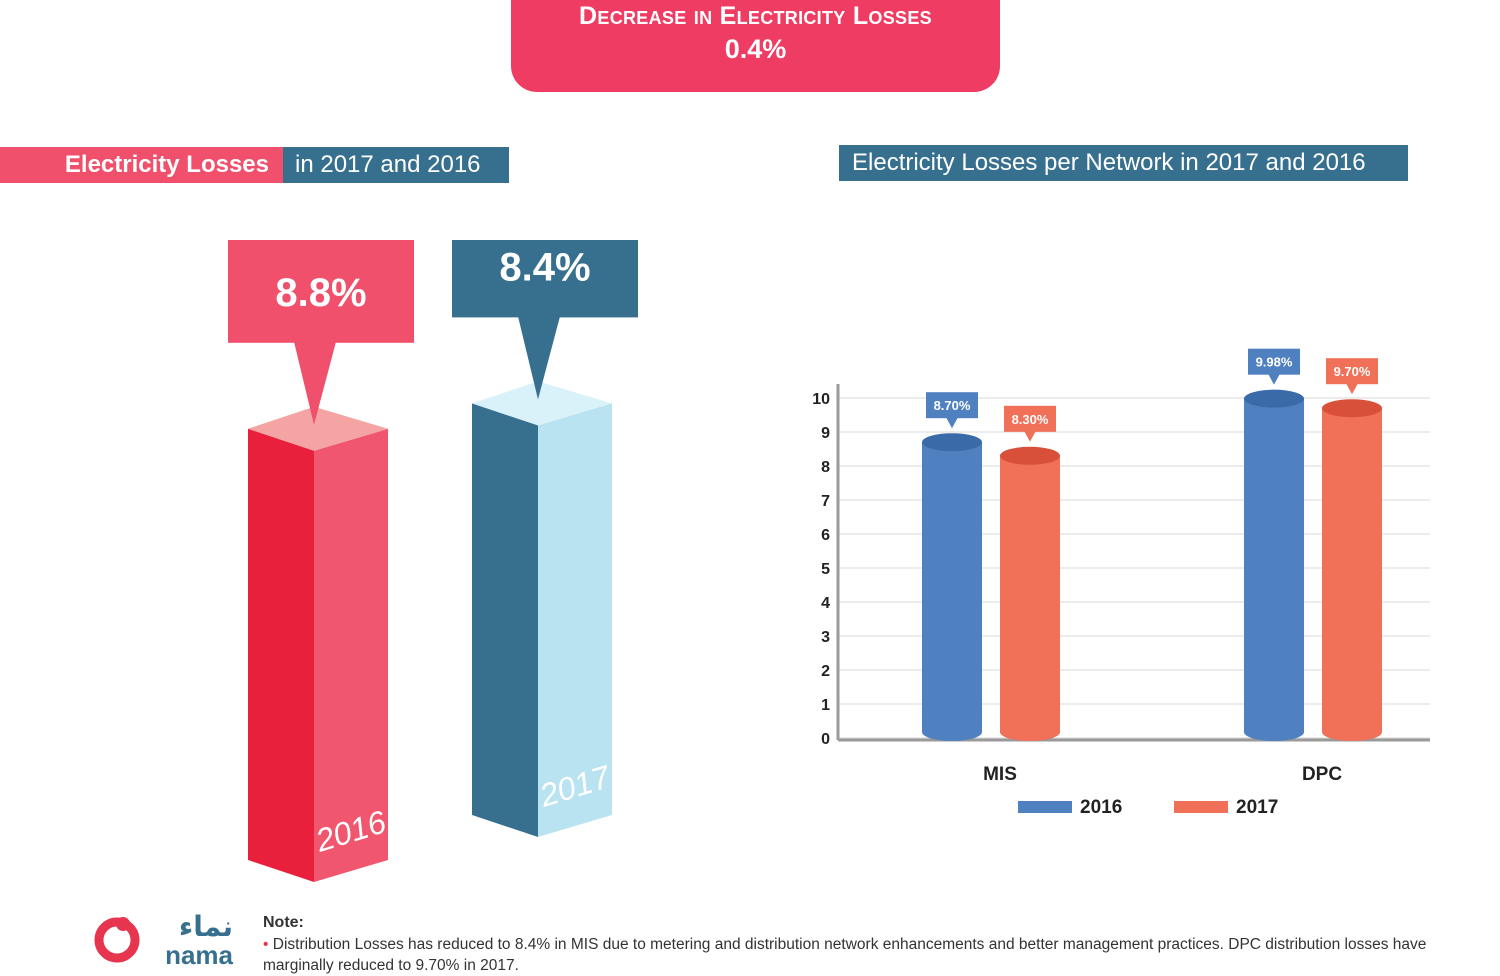 The image size is (1500, 976). Describe the element at coordinates (755, 16) in the screenshot. I see `banner-title: Decrease in Electricity Losses` at that location.